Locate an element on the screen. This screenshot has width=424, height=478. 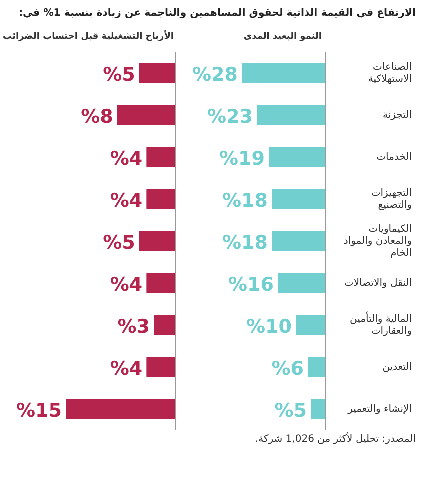
data-label: %10 is located at coordinates (269, 327).